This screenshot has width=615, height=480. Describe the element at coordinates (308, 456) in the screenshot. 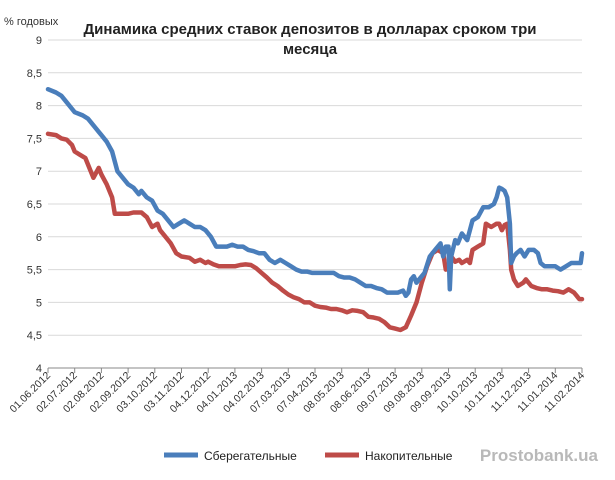

I see `legend: Сберегательные Накопительные` at that location.